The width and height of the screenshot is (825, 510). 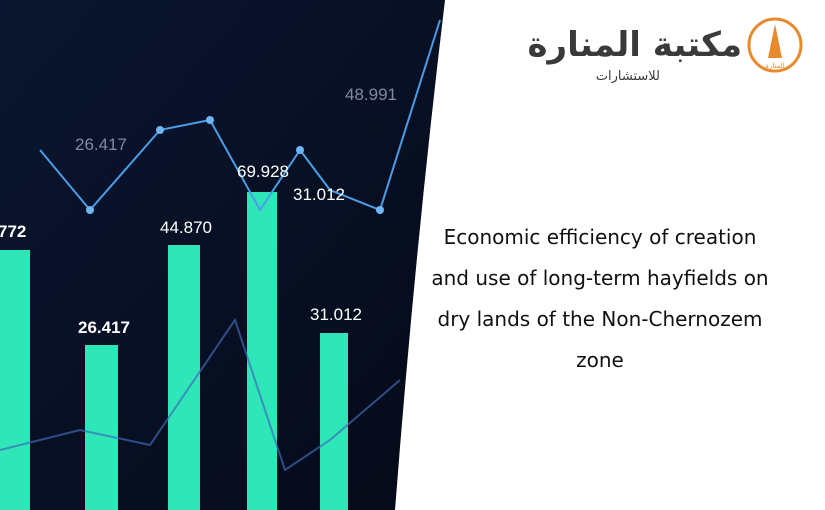 What do you see at coordinates (600, 360) in the screenshot?
I see `title-line: zone` at bounding box center [600, 360].